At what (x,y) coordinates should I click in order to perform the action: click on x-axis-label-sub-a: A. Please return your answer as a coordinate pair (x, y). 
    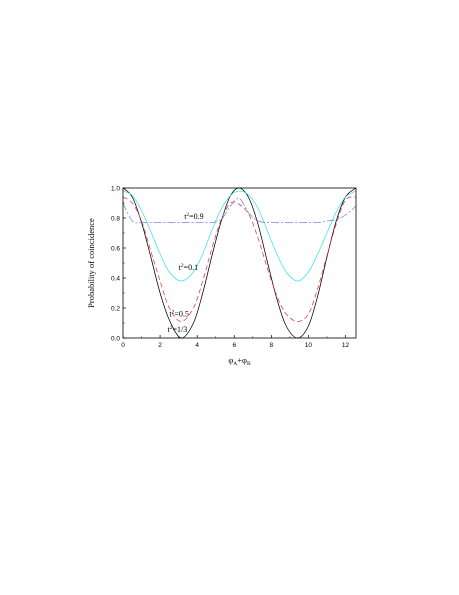
    Looking at the image, I should click on (235, 364).